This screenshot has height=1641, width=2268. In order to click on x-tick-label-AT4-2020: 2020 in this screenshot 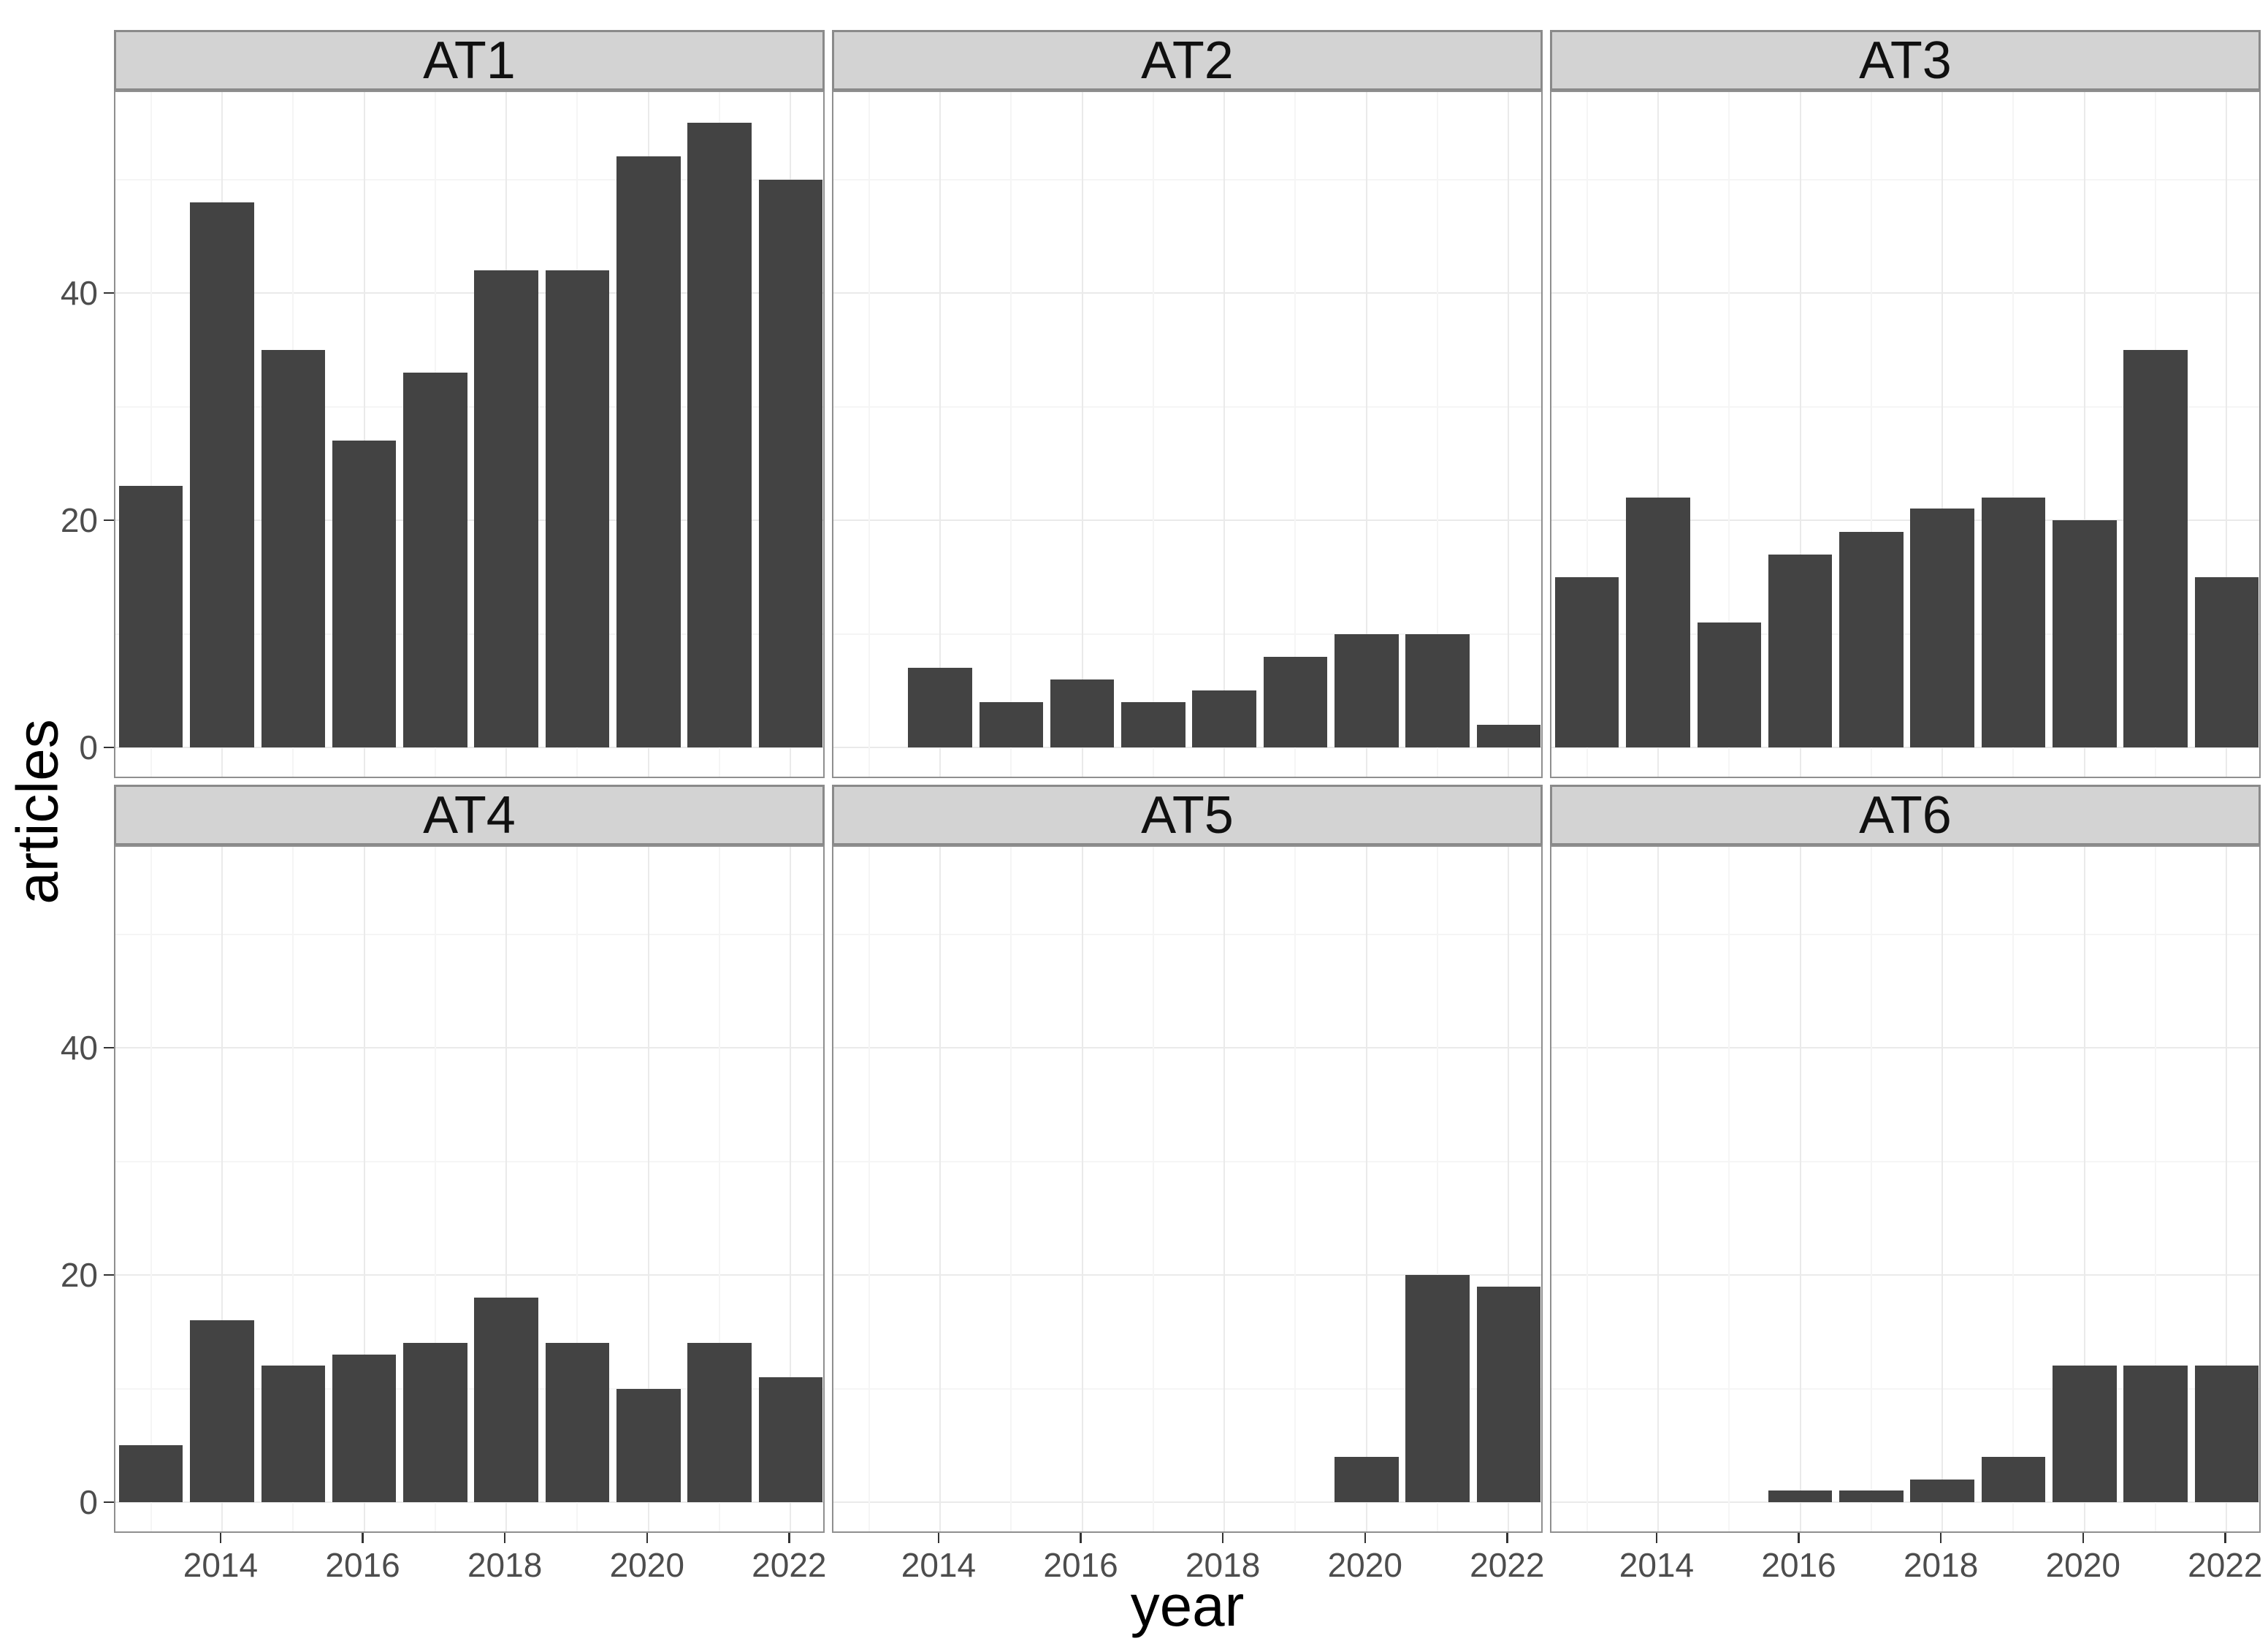, I will do `click(646, 1565)`.